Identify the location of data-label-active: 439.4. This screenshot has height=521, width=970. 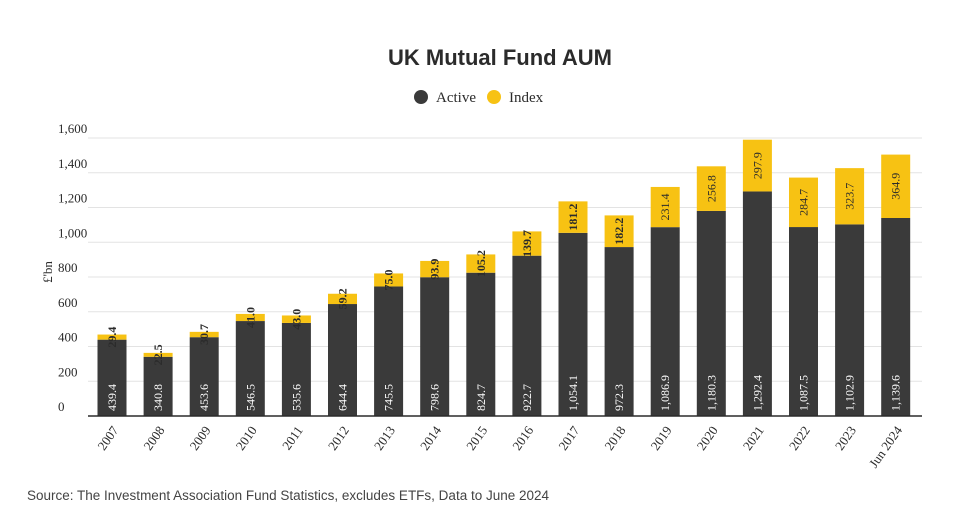
(112, 397).